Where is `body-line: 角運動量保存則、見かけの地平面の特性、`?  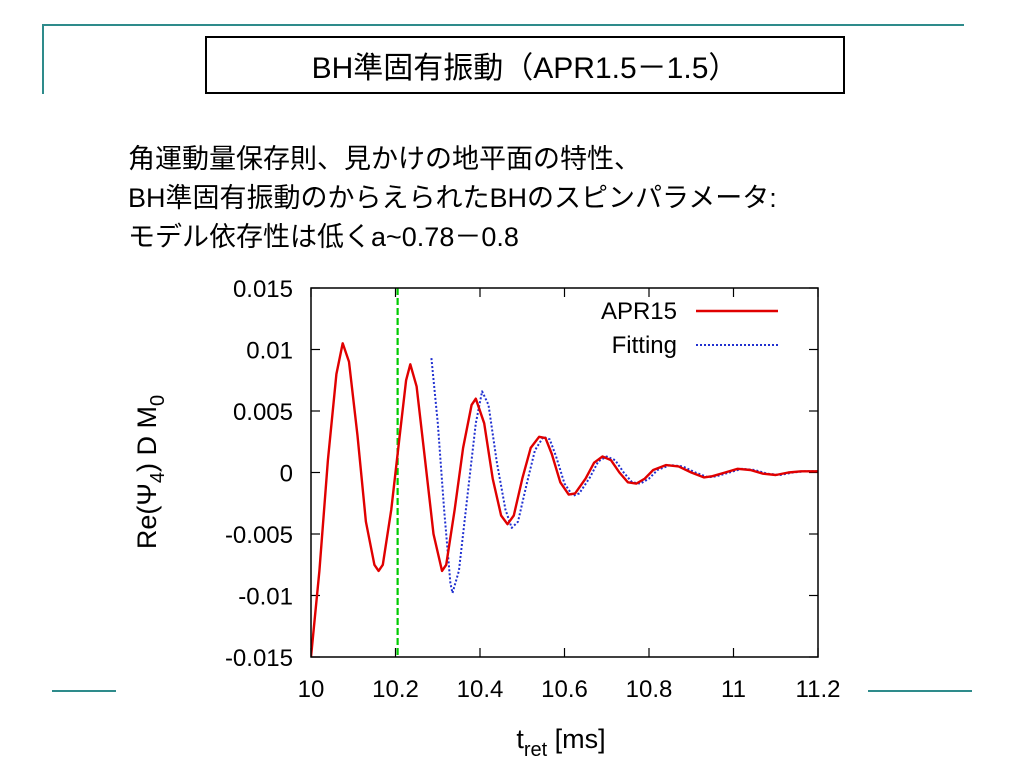
body-line: 角運動量保存則、見かけの地平面の特性、 is located at coordinates (384, 159).